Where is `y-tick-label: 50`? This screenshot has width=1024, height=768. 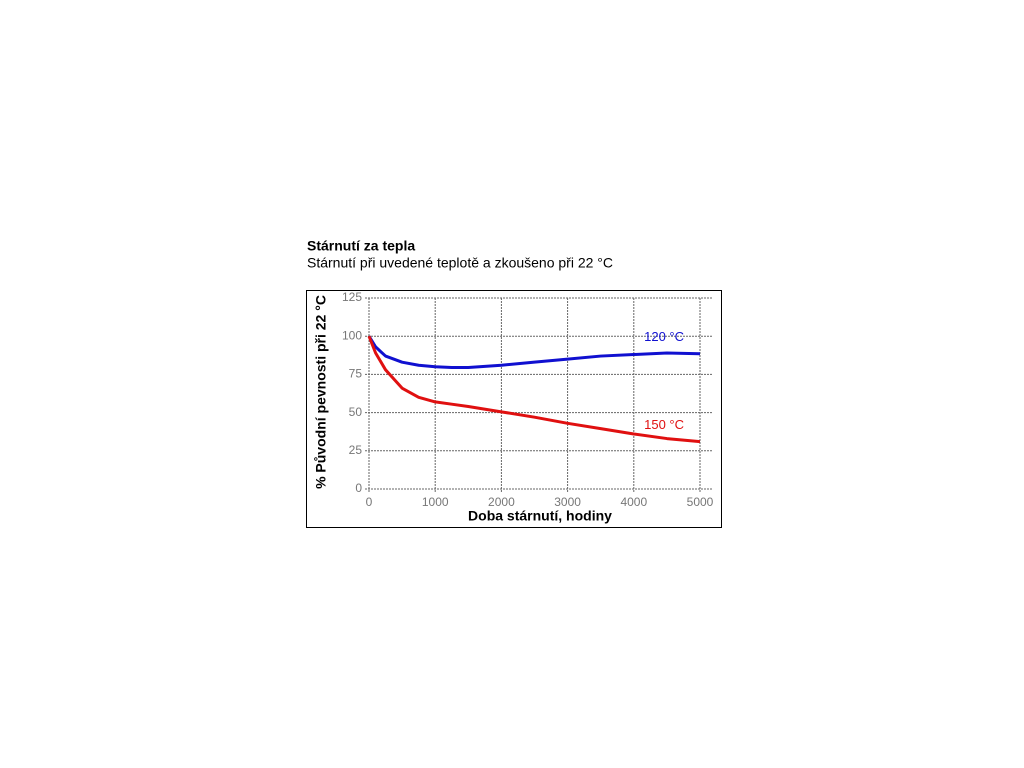
y-tick-label: 50 is located at coordinates (356, 412).